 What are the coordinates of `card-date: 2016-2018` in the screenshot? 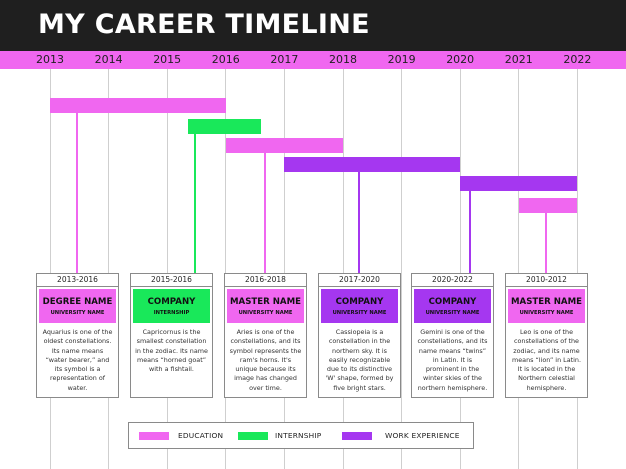 It's located at (265, 280).